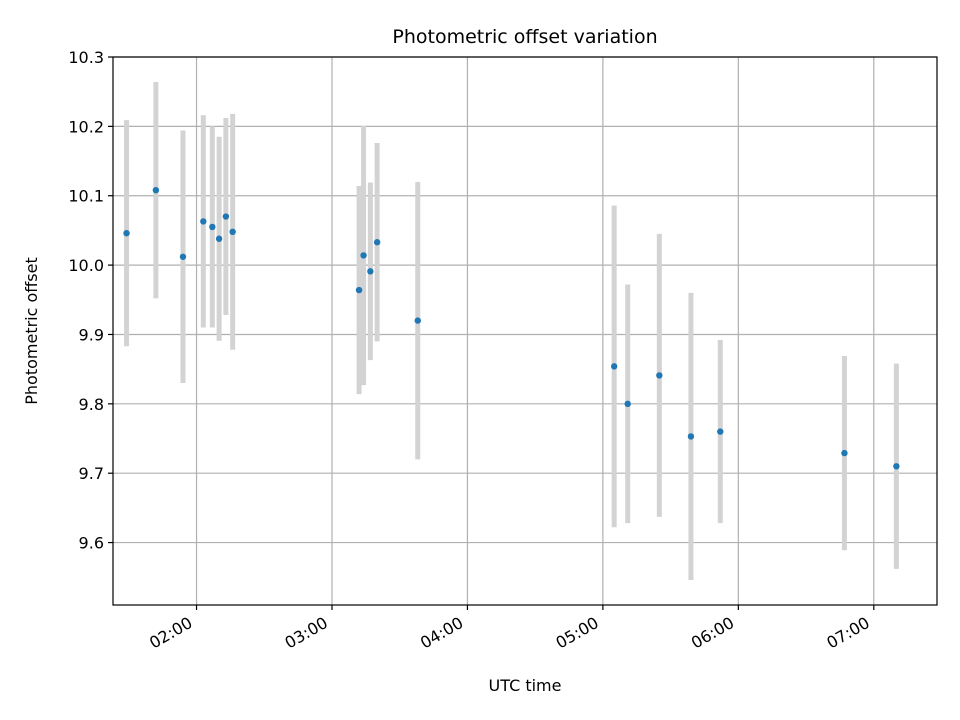 This screenshot has width=960, height=720. I want to click on y-tick-label: 10.3, so click(86, 57).